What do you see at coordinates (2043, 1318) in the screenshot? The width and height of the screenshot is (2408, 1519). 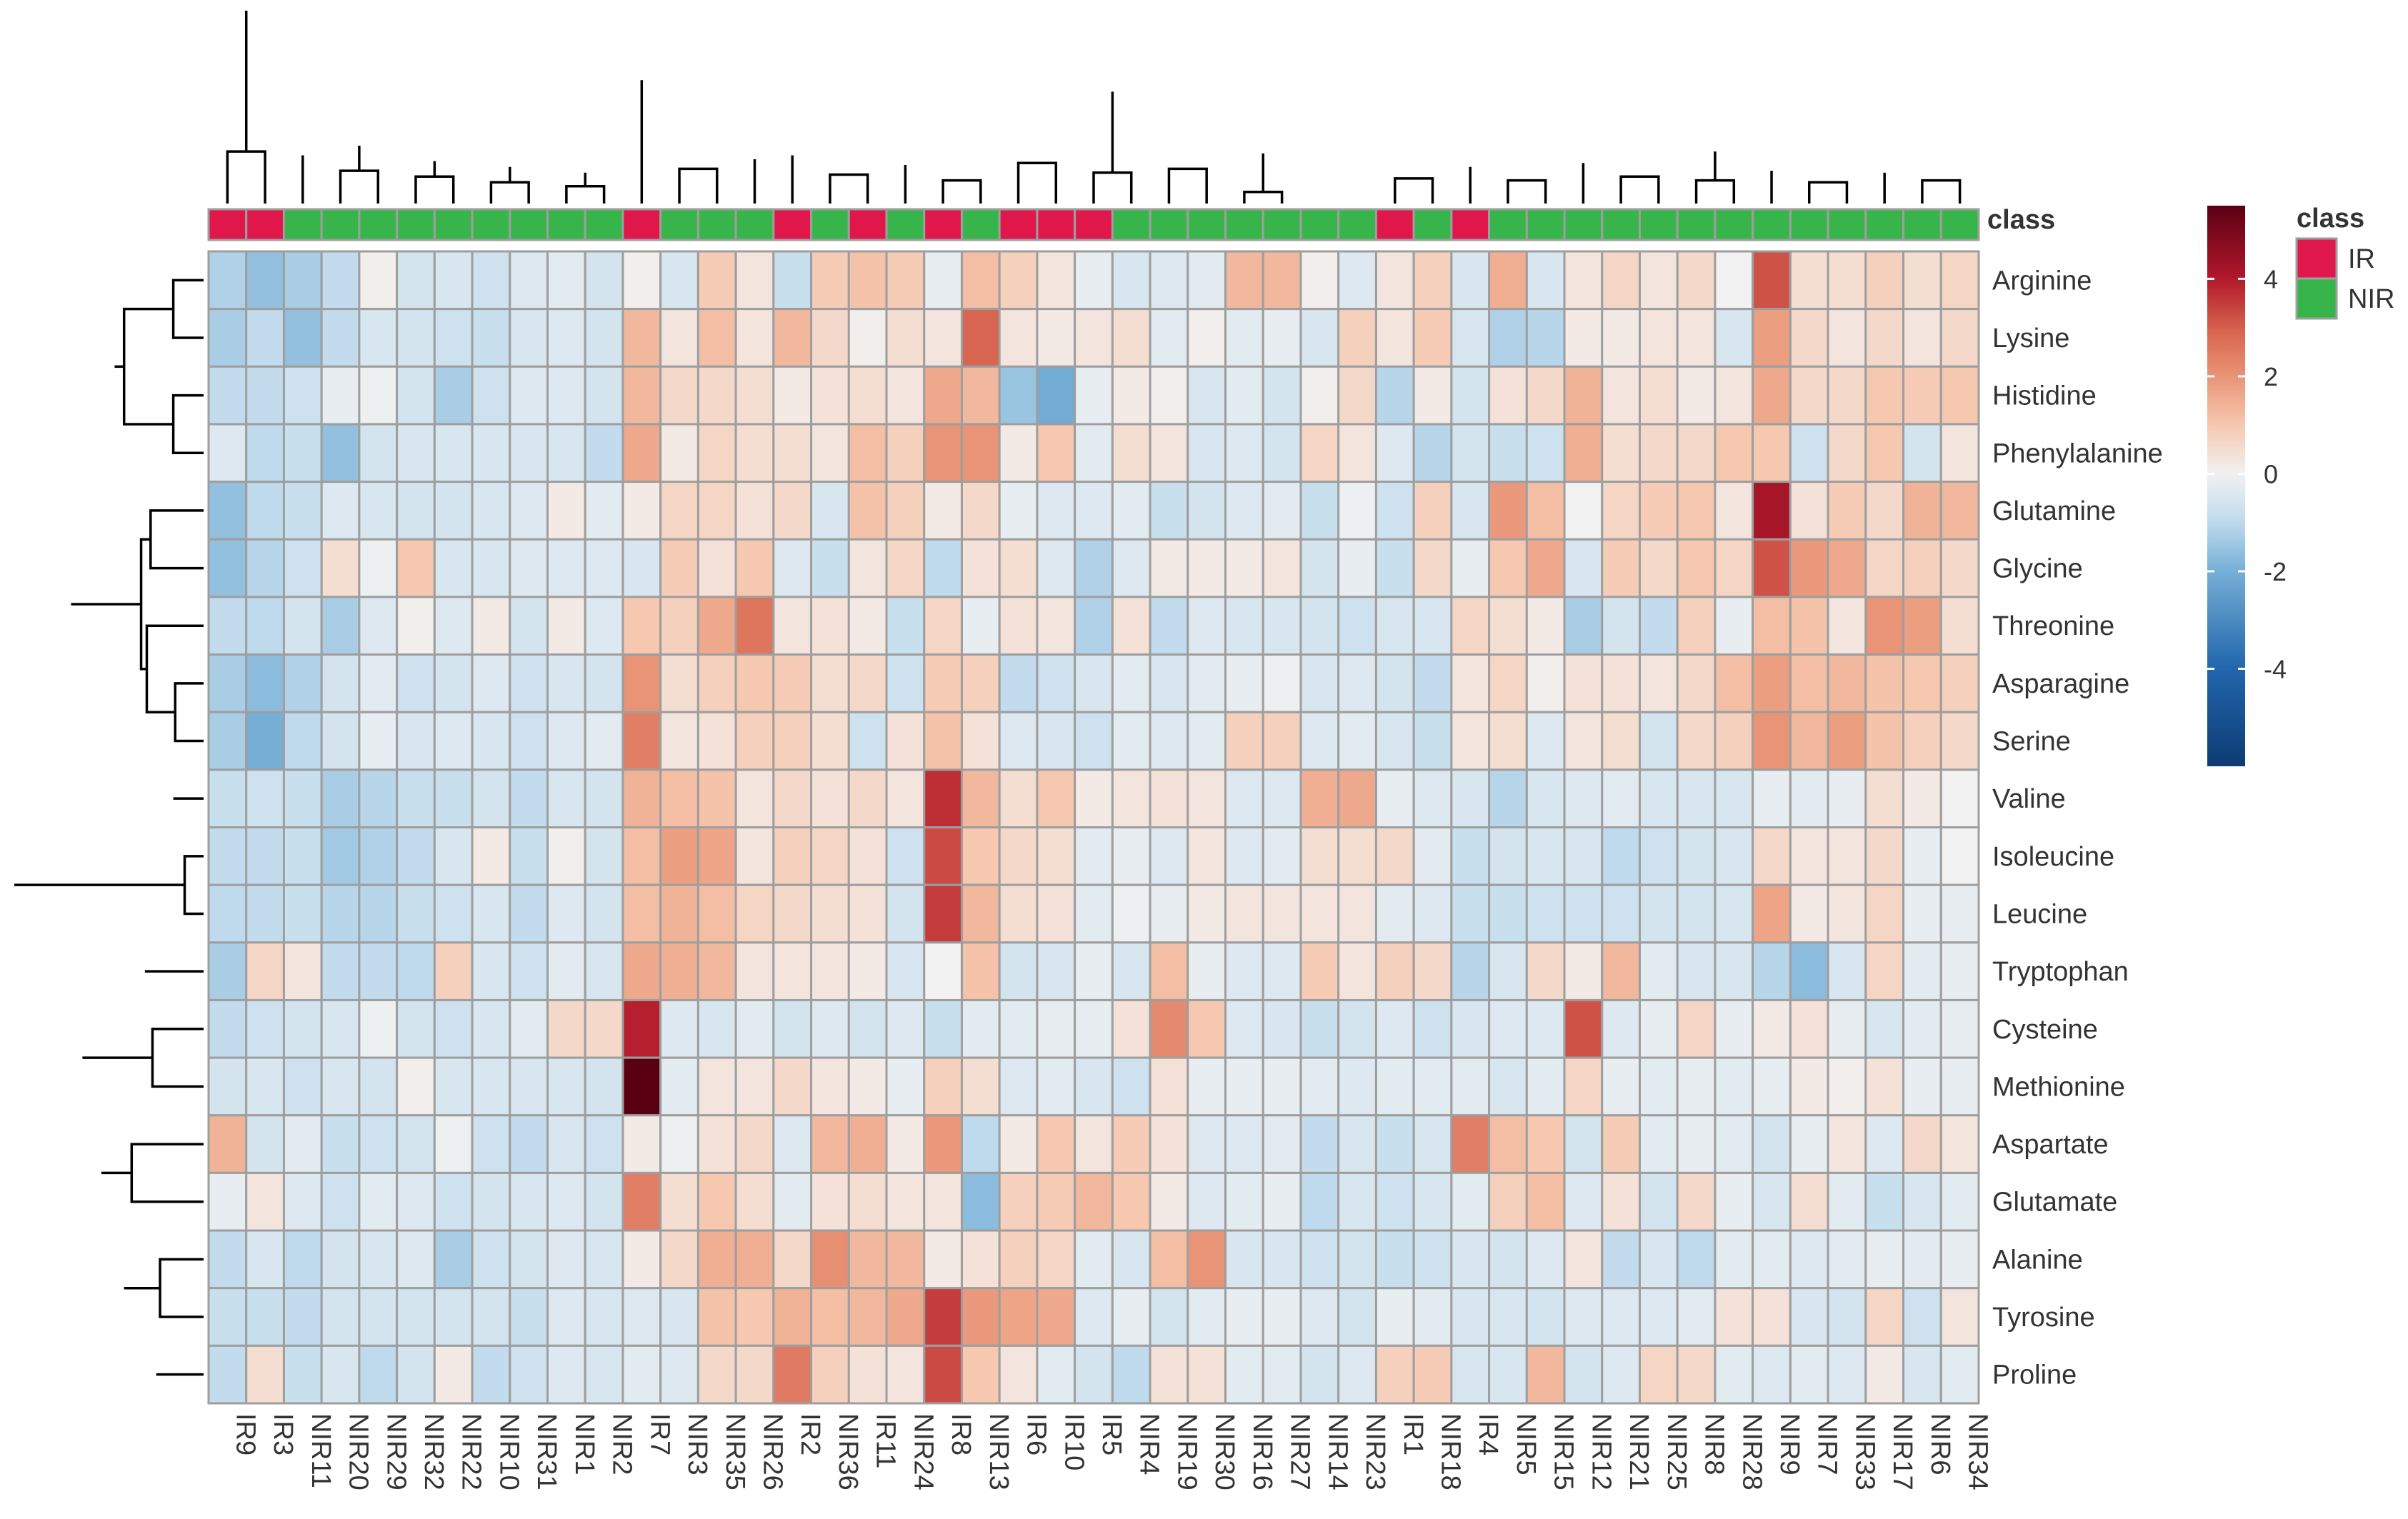 I see `row-label: Tyrosine` at bounding box center [2043, 1318].